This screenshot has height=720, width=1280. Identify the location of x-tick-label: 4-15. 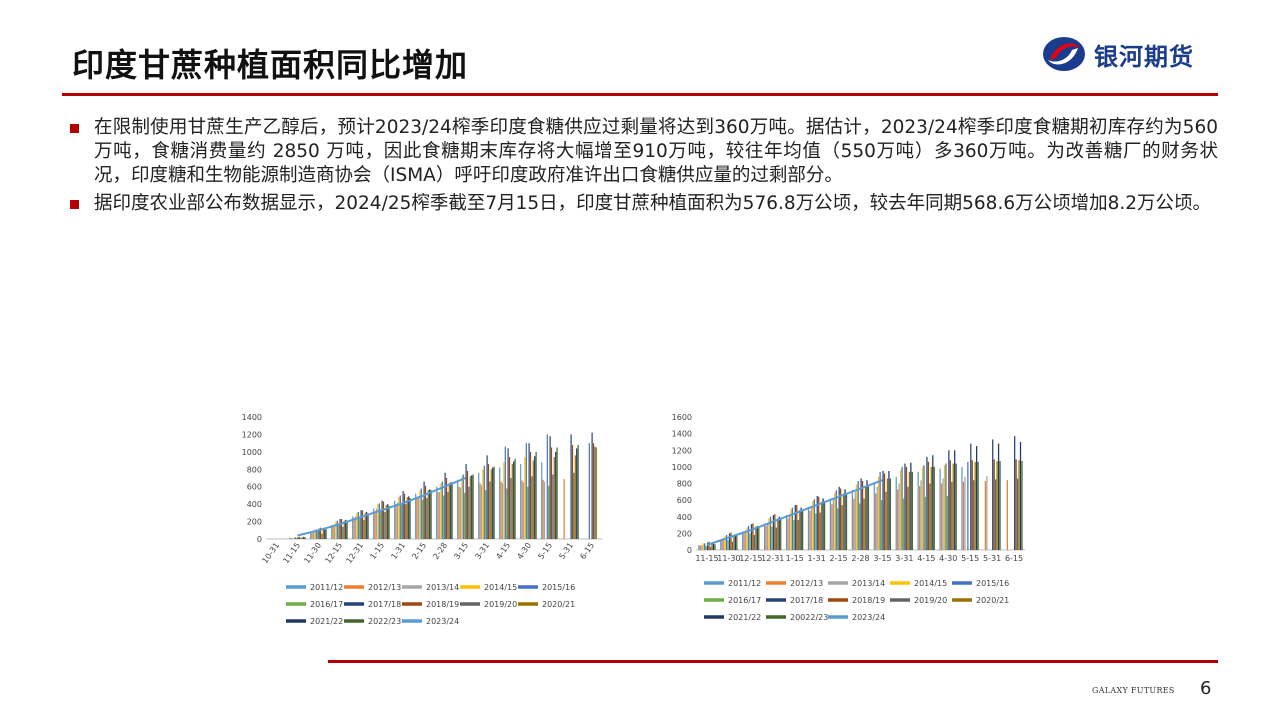
(503, 551).